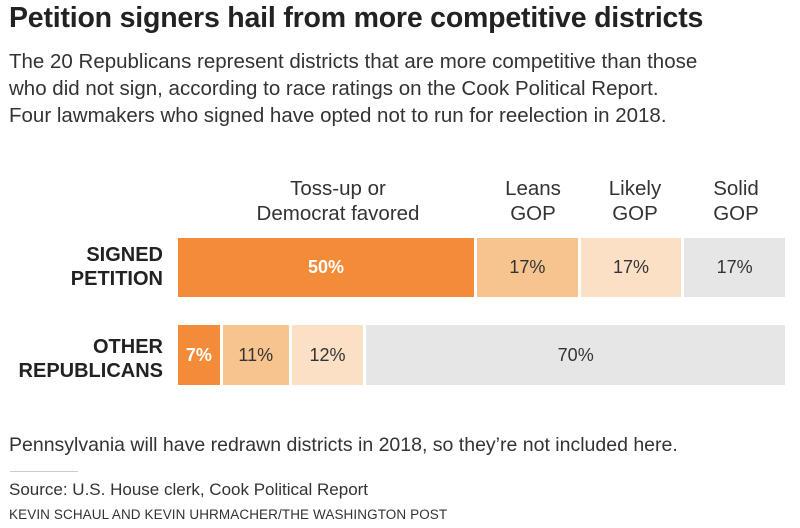 This screenshot has width=800, height=528. I want to click on column-header-line: Democrat favored, so click(338, 213).